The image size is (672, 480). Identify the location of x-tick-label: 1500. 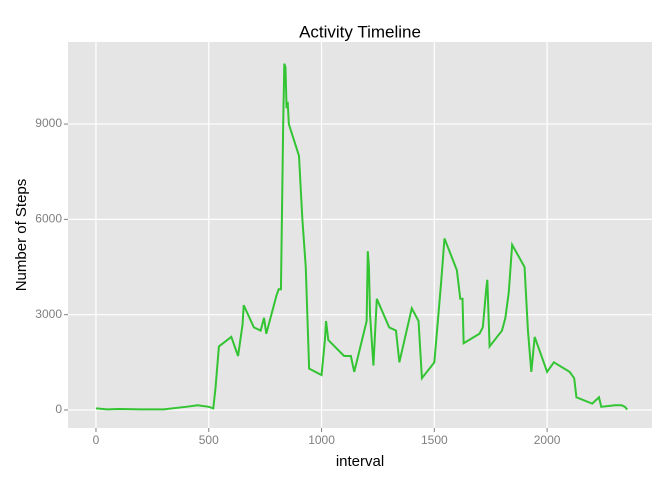
(434, 440).